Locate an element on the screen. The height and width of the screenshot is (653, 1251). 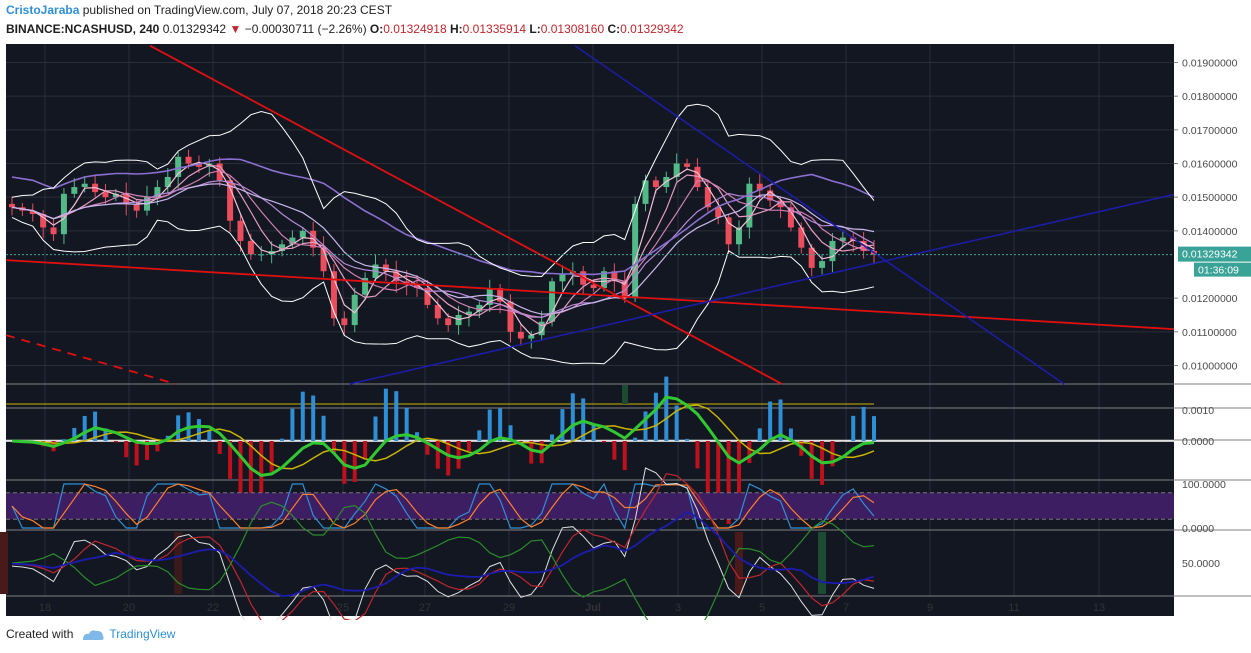
author-link: CristoJaraba is located at coordinates (43, 10).